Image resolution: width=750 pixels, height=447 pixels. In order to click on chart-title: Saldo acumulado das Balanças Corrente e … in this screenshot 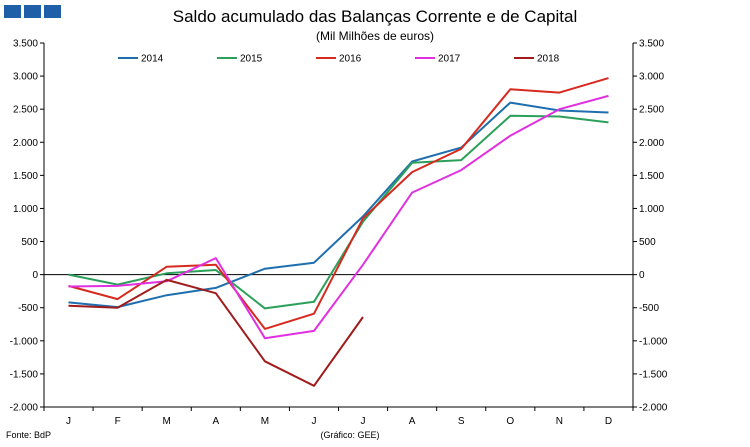, I will do `click(375, 16)`.